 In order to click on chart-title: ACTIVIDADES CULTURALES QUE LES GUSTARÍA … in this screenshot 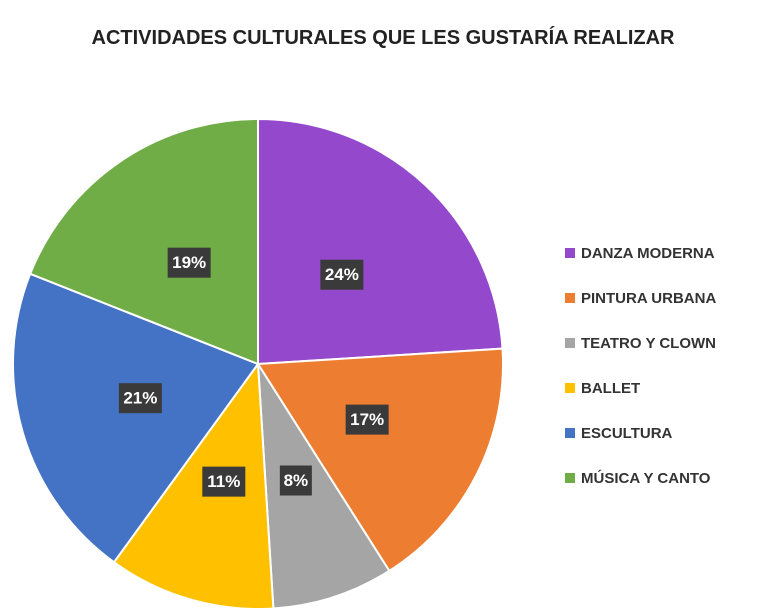, I will do `click(383, 38)`.